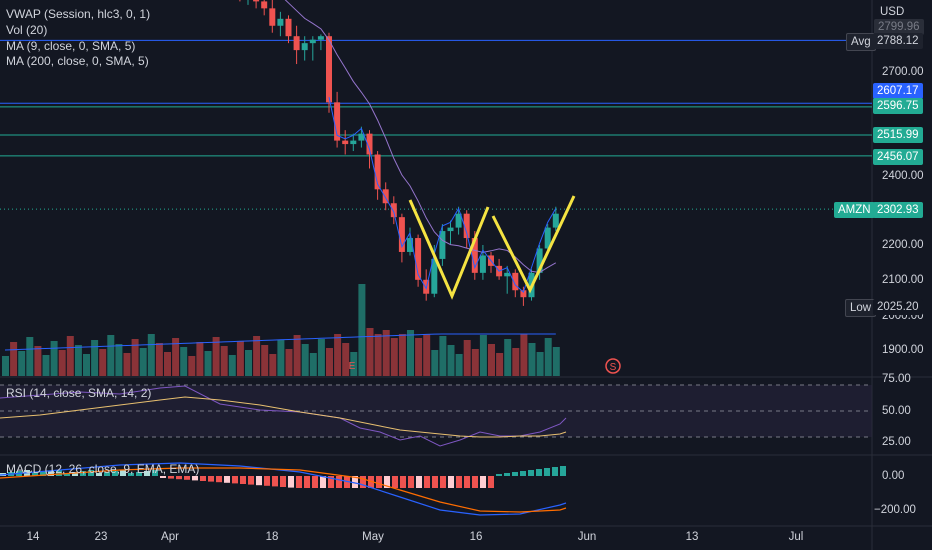 Image resolution: width=932 pixels, height=550 pixels. What do you see at coordinates (79, 393) in the screenshot?
I see `rsi-title: RSI (14, close, SMA, 14, 2)` at bounding box center [79, 393].